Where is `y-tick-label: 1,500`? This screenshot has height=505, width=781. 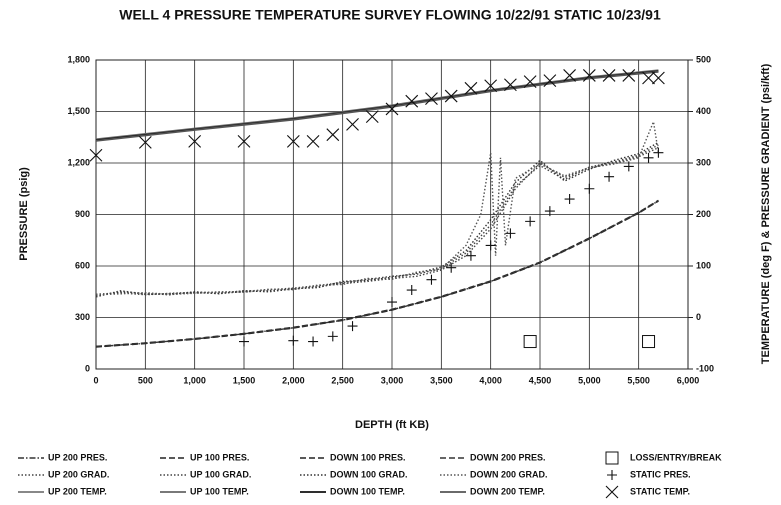 y-tick-label: 1,500 is located at coordinates (78, 111).